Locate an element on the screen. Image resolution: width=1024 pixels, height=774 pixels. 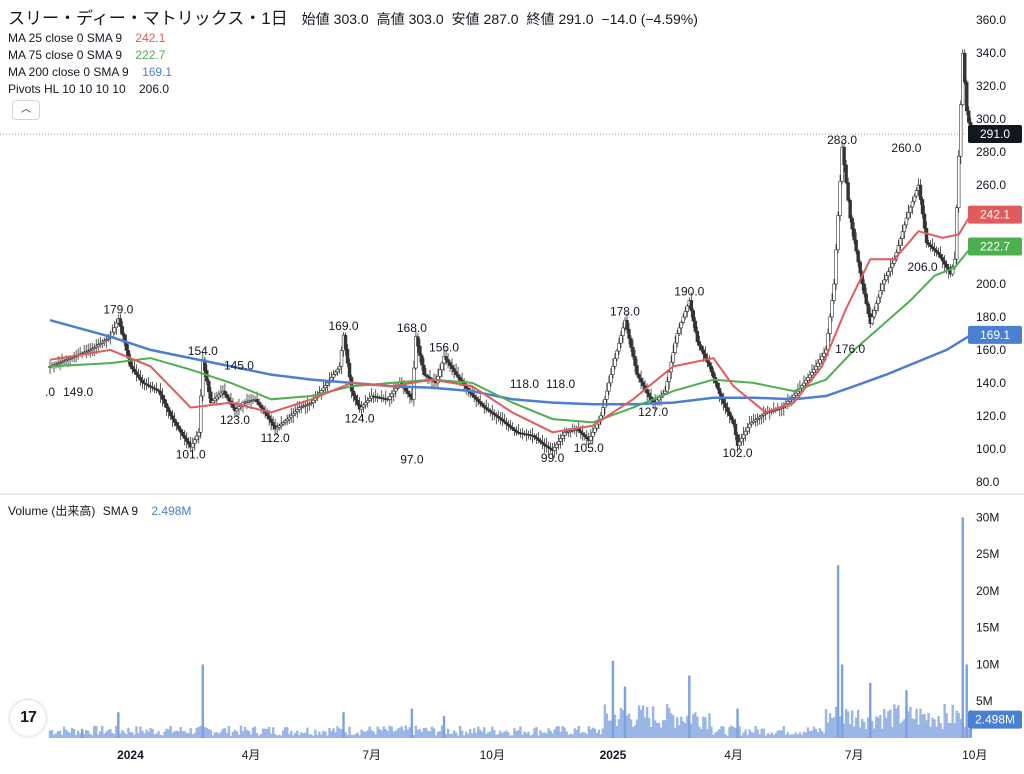
volume-tick-label: 10M is located at coordinates (987, 664).